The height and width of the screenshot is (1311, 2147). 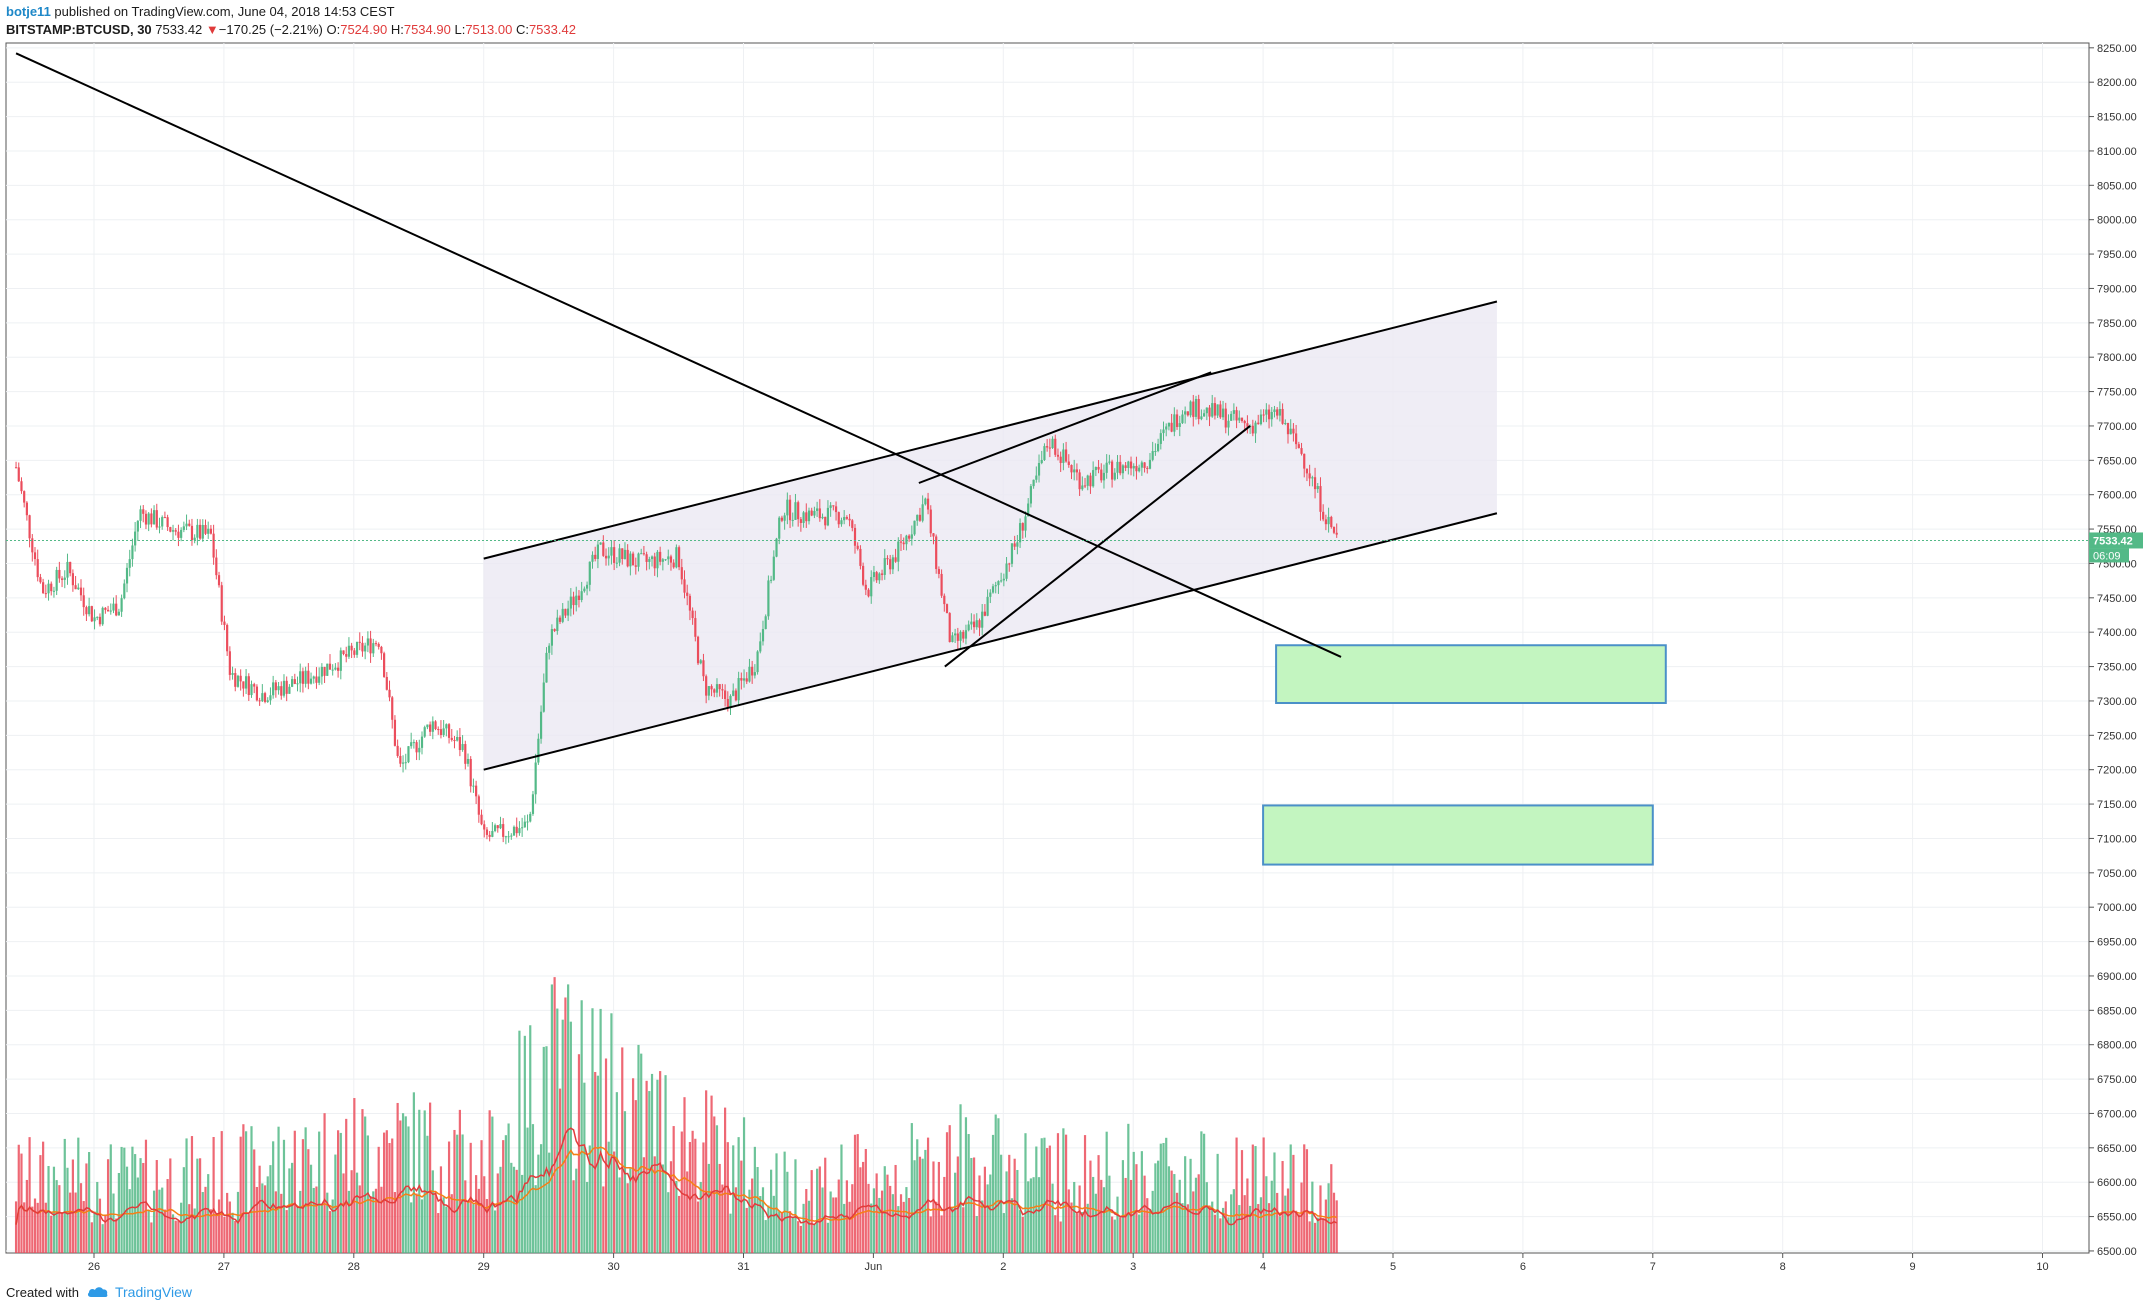 I want to click on y-tick-label: 6750.00, so click(x=2117, y=1080).